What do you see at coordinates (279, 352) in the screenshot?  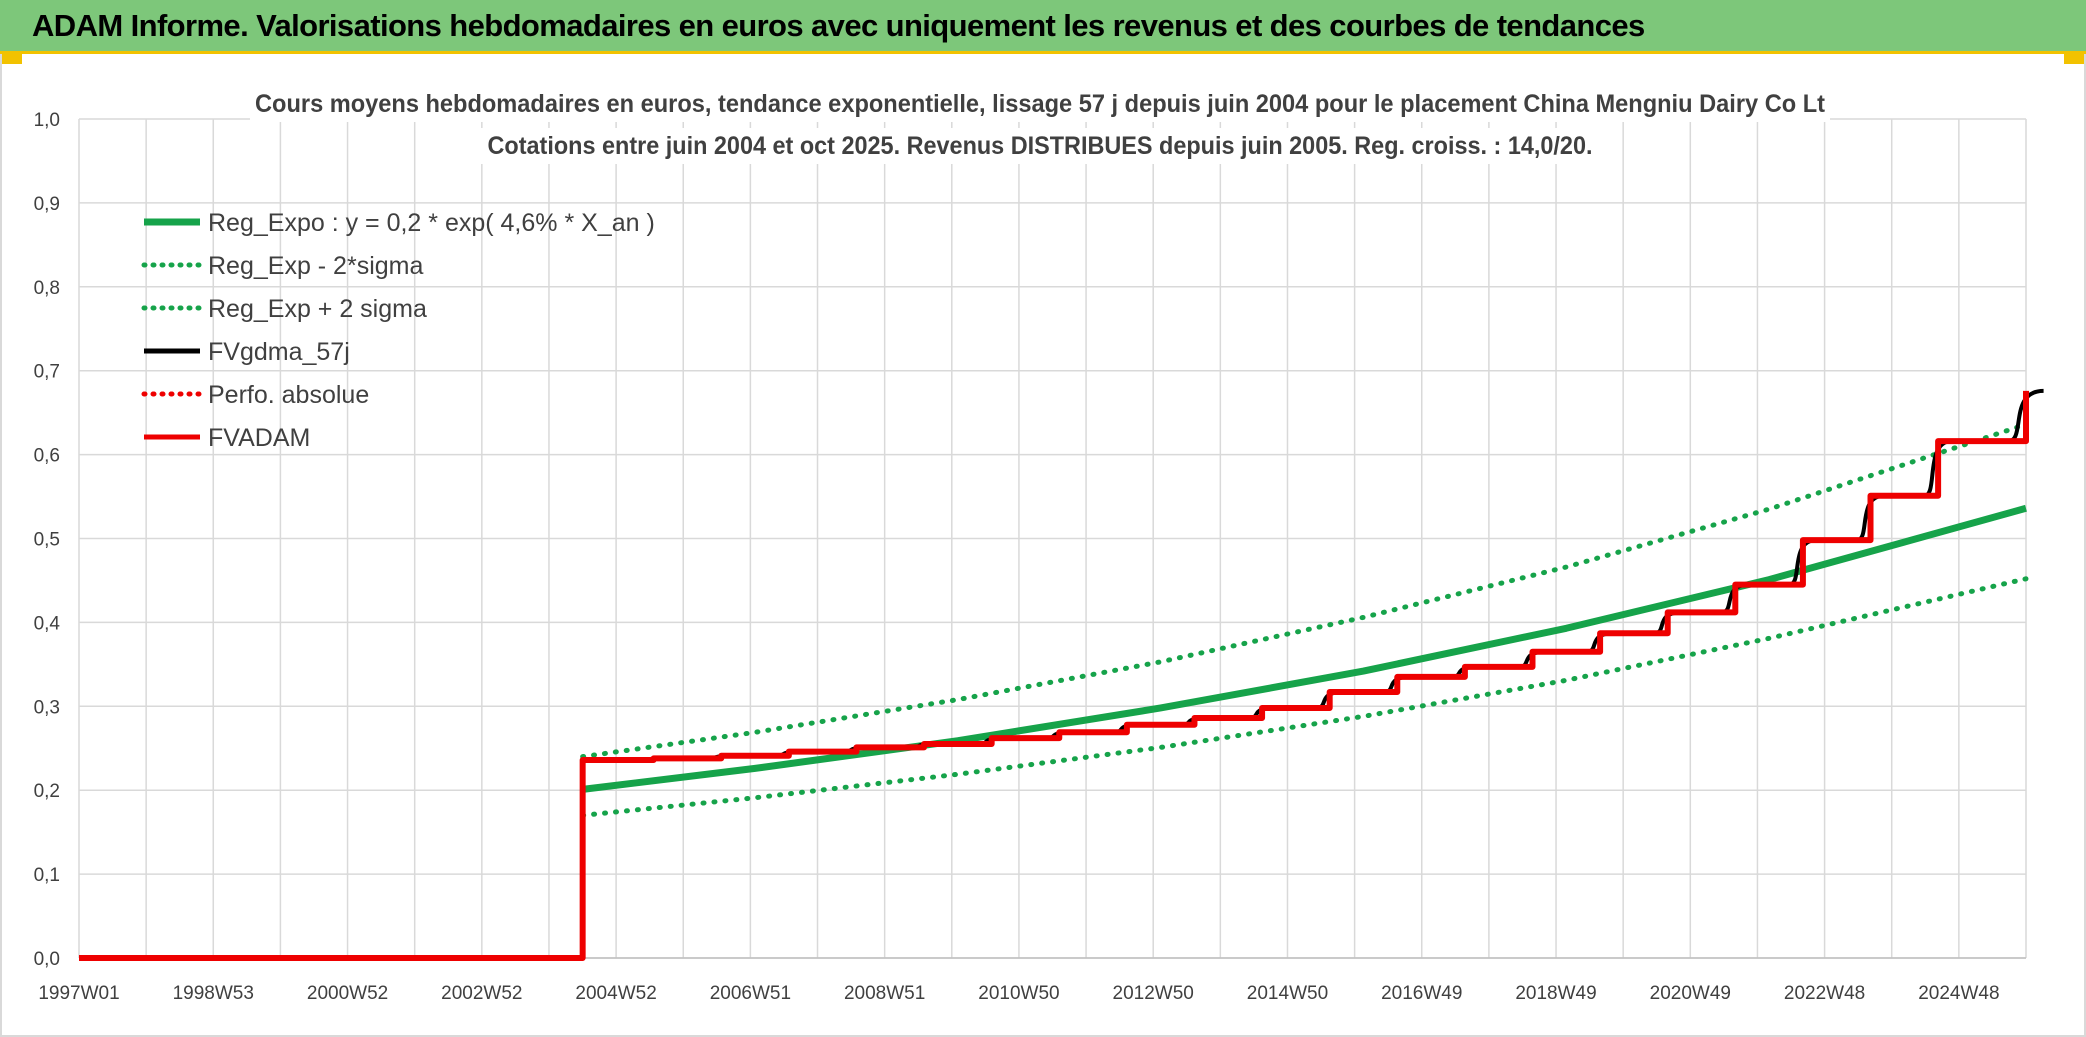 I see `legend-entry: FVgdma_57j` at bounding box center [279, 352].